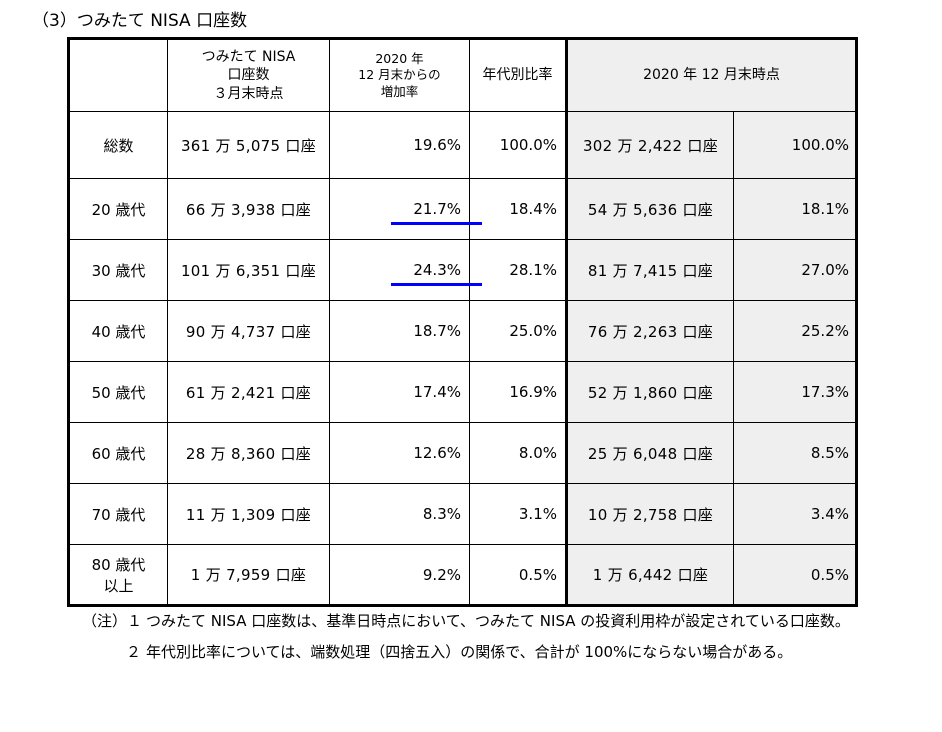  Describe the element at coordinates (248, 93) in the screenshot. I see `header-count-line: ３月末時点` at that location.